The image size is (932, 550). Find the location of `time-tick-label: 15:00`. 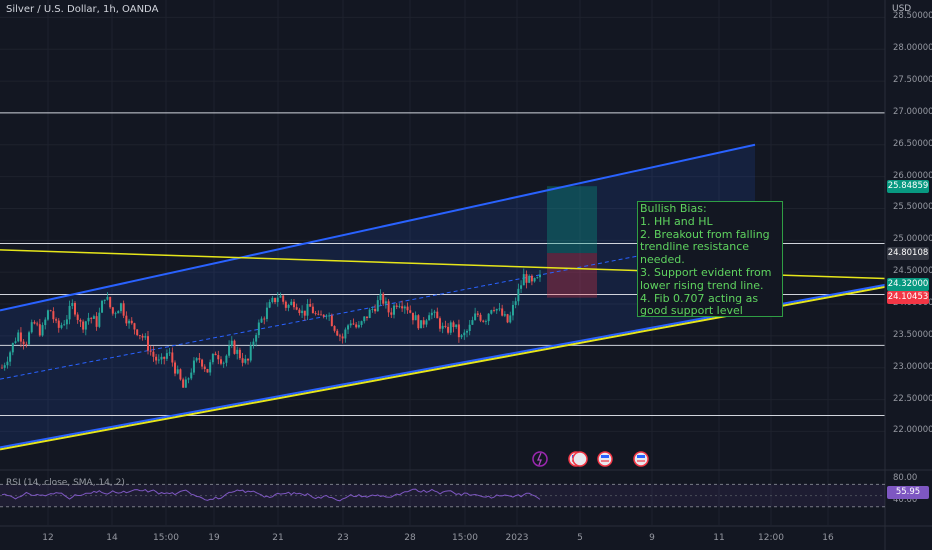

time-tick-label: 15:00 is located at coordinates (465, 538).